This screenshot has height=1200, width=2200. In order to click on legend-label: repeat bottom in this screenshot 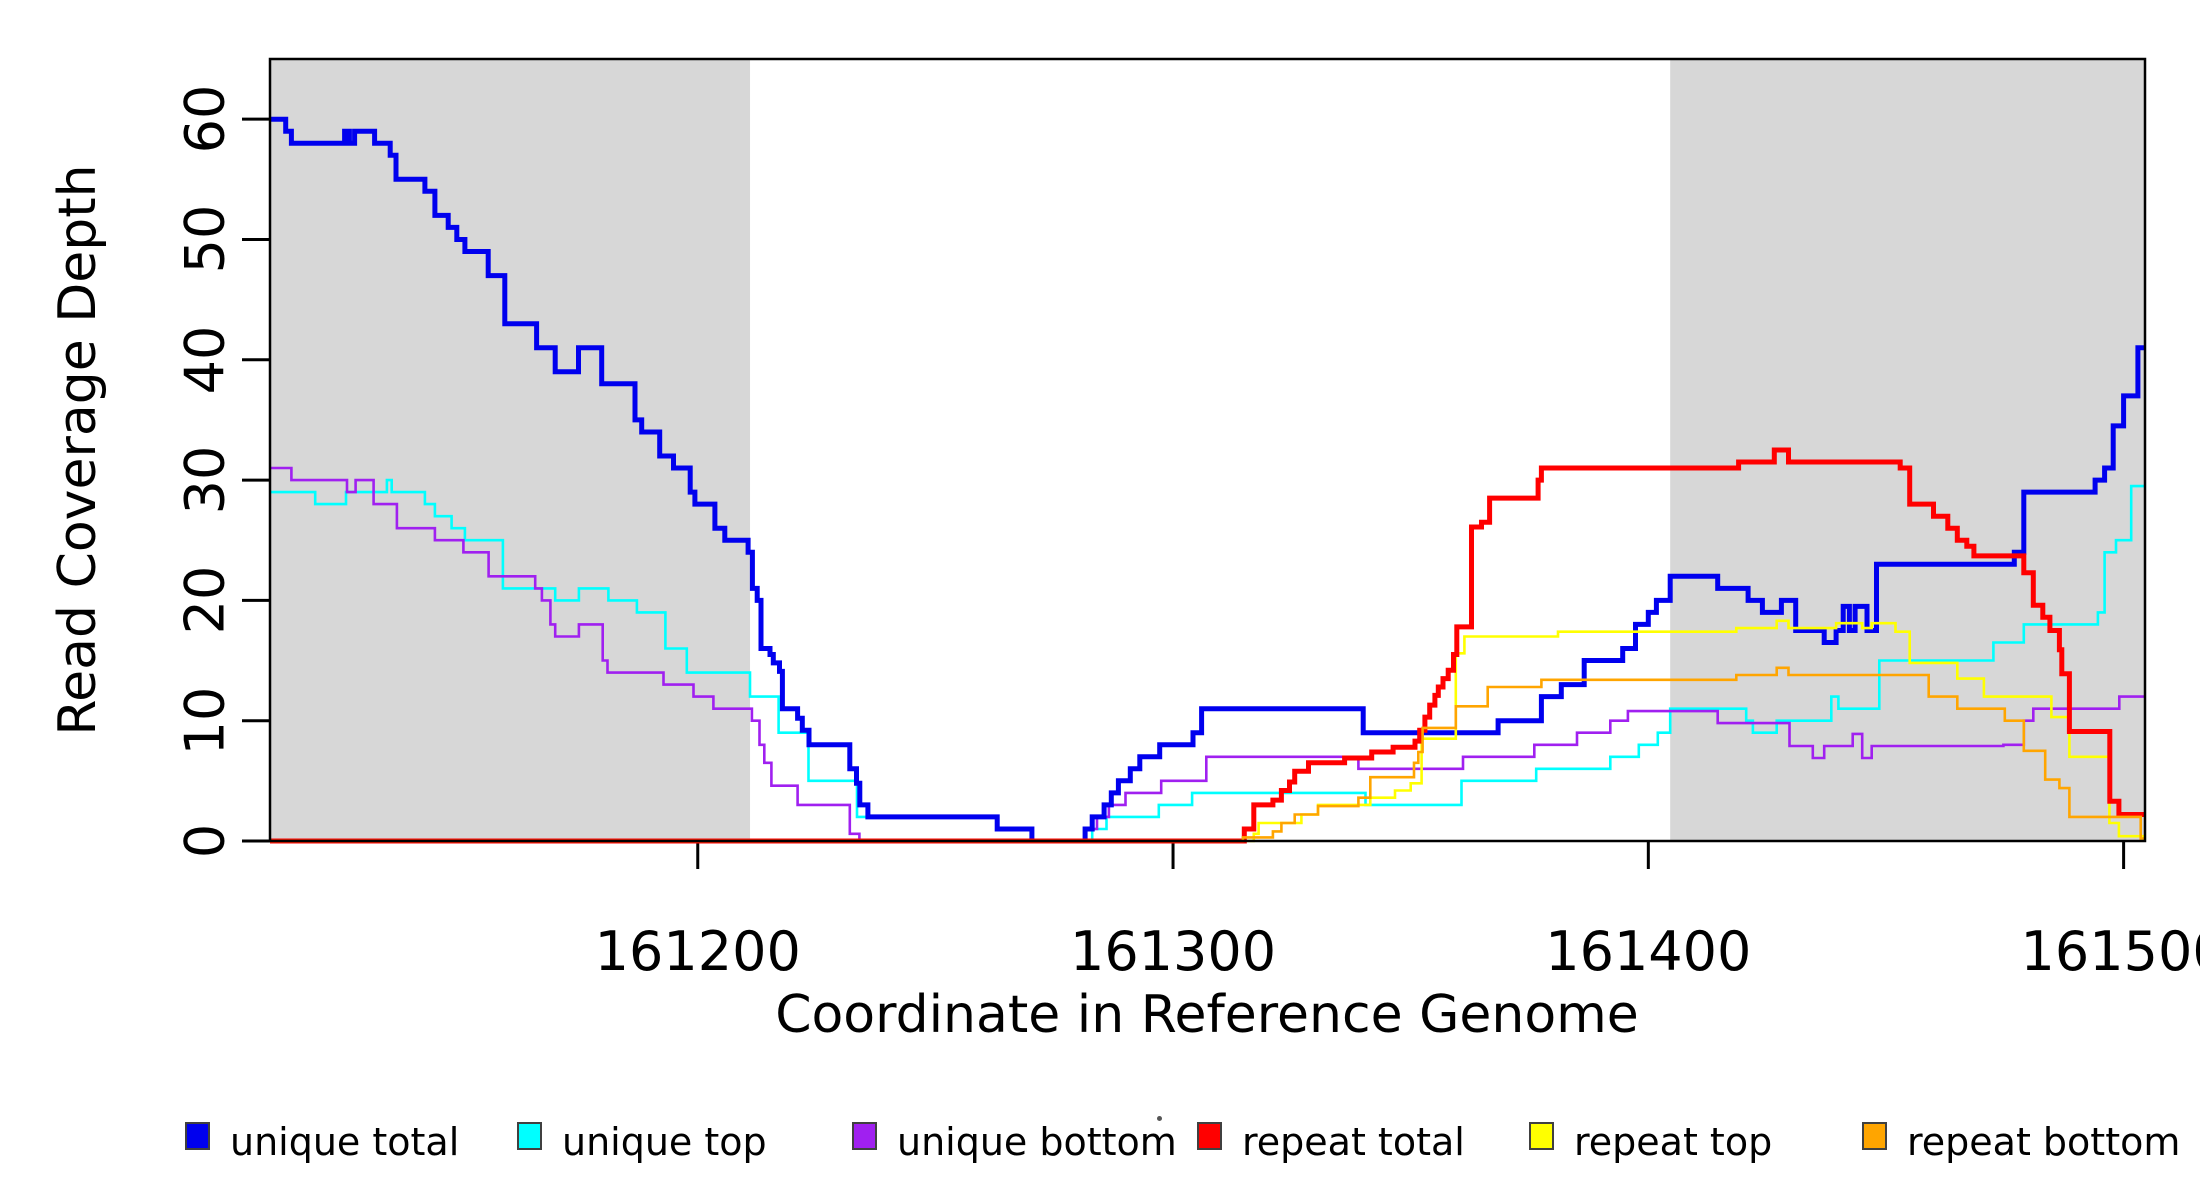, I will do `click(2044, 1142)`.